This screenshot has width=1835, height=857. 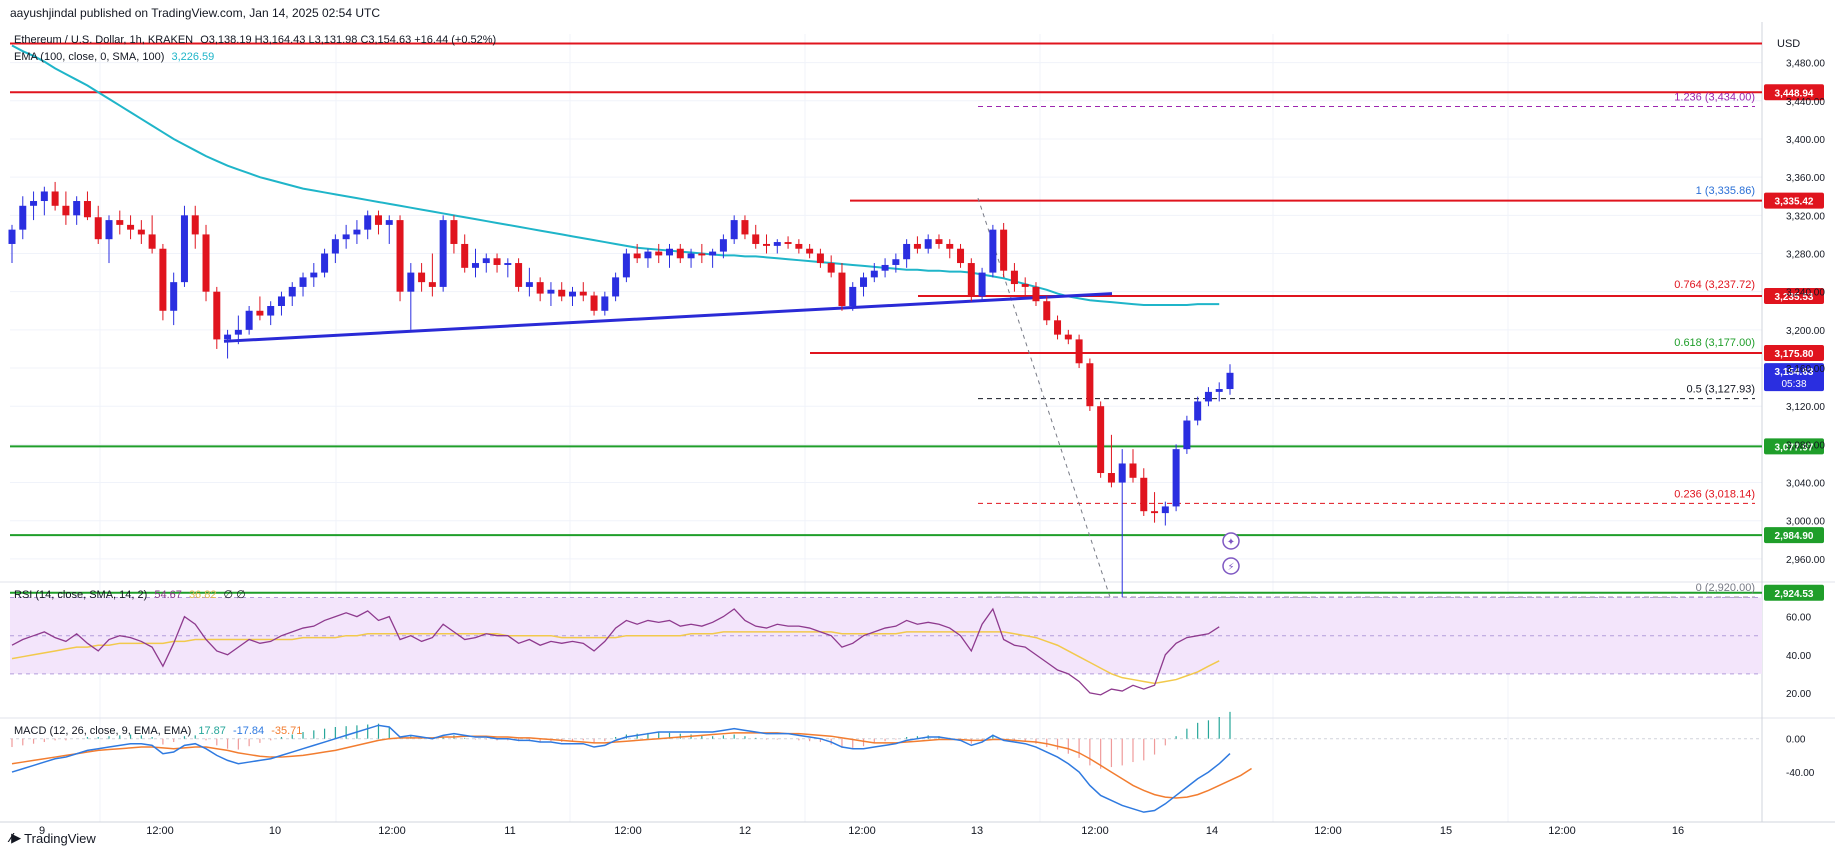 What do you see at coordinates (1805, 484) in the screenshot?
I see `price-tick-label: 3,040.00` at bounding box center [1805, 484].